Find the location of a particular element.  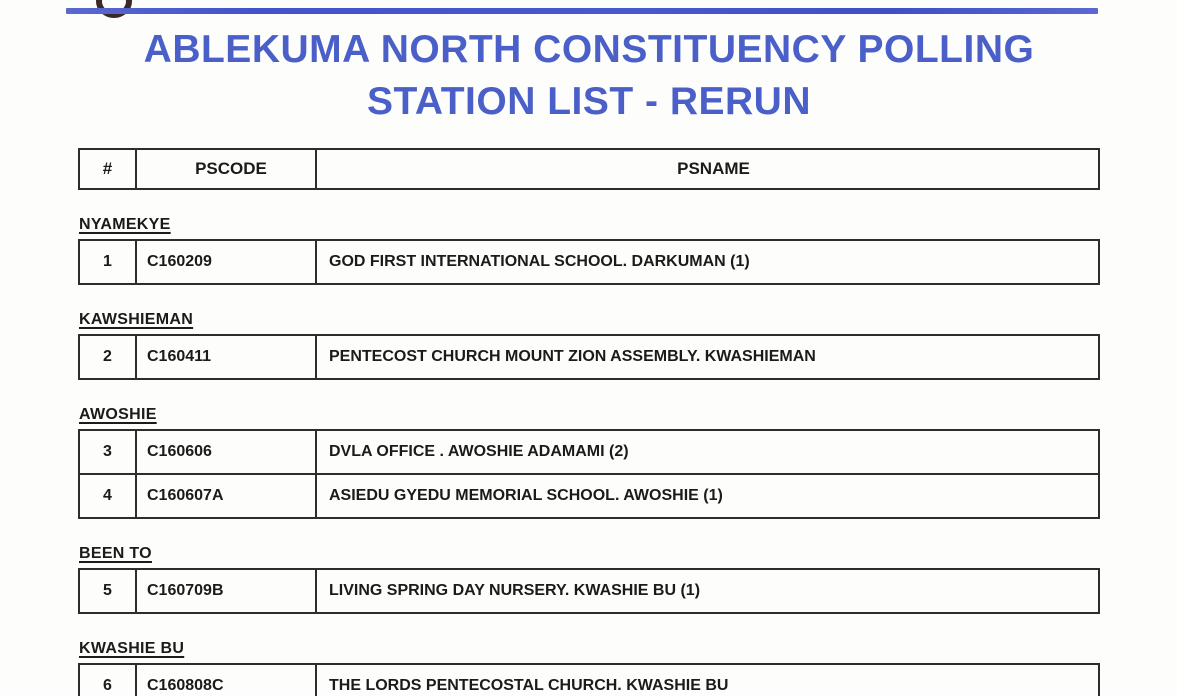

title-line-2: STATION LIST - RERUN is located at coordinates (589, 101).